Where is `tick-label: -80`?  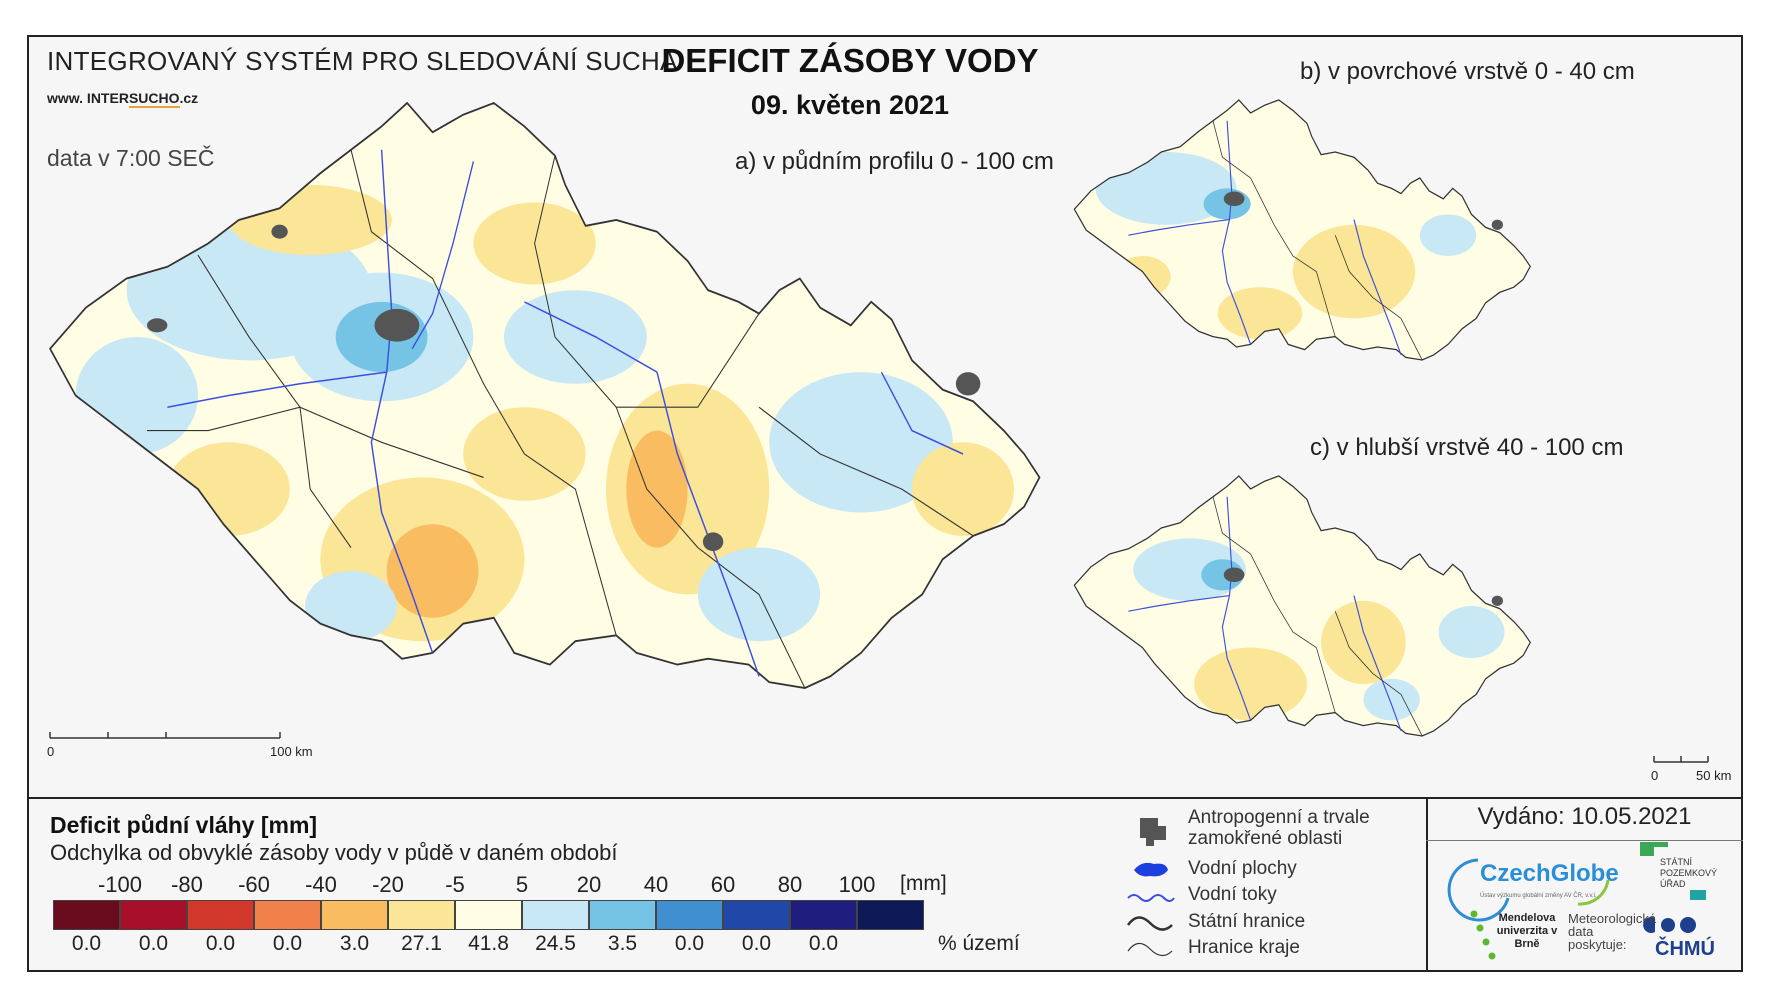 tick-label: -80 is located at coordinates (187, 884).